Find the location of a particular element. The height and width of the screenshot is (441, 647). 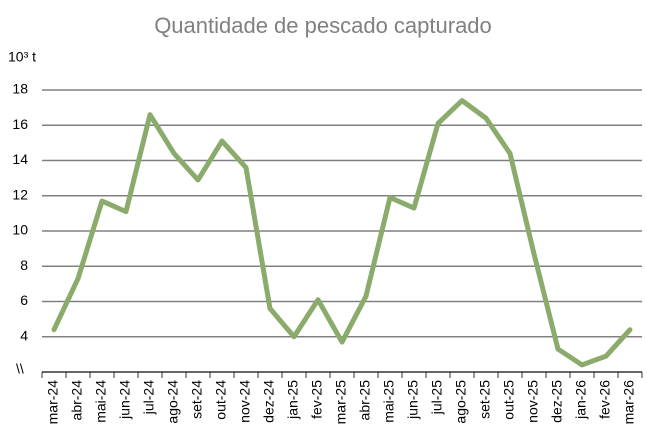

y-tick-label: 14 is located at coordinates (20, 159).